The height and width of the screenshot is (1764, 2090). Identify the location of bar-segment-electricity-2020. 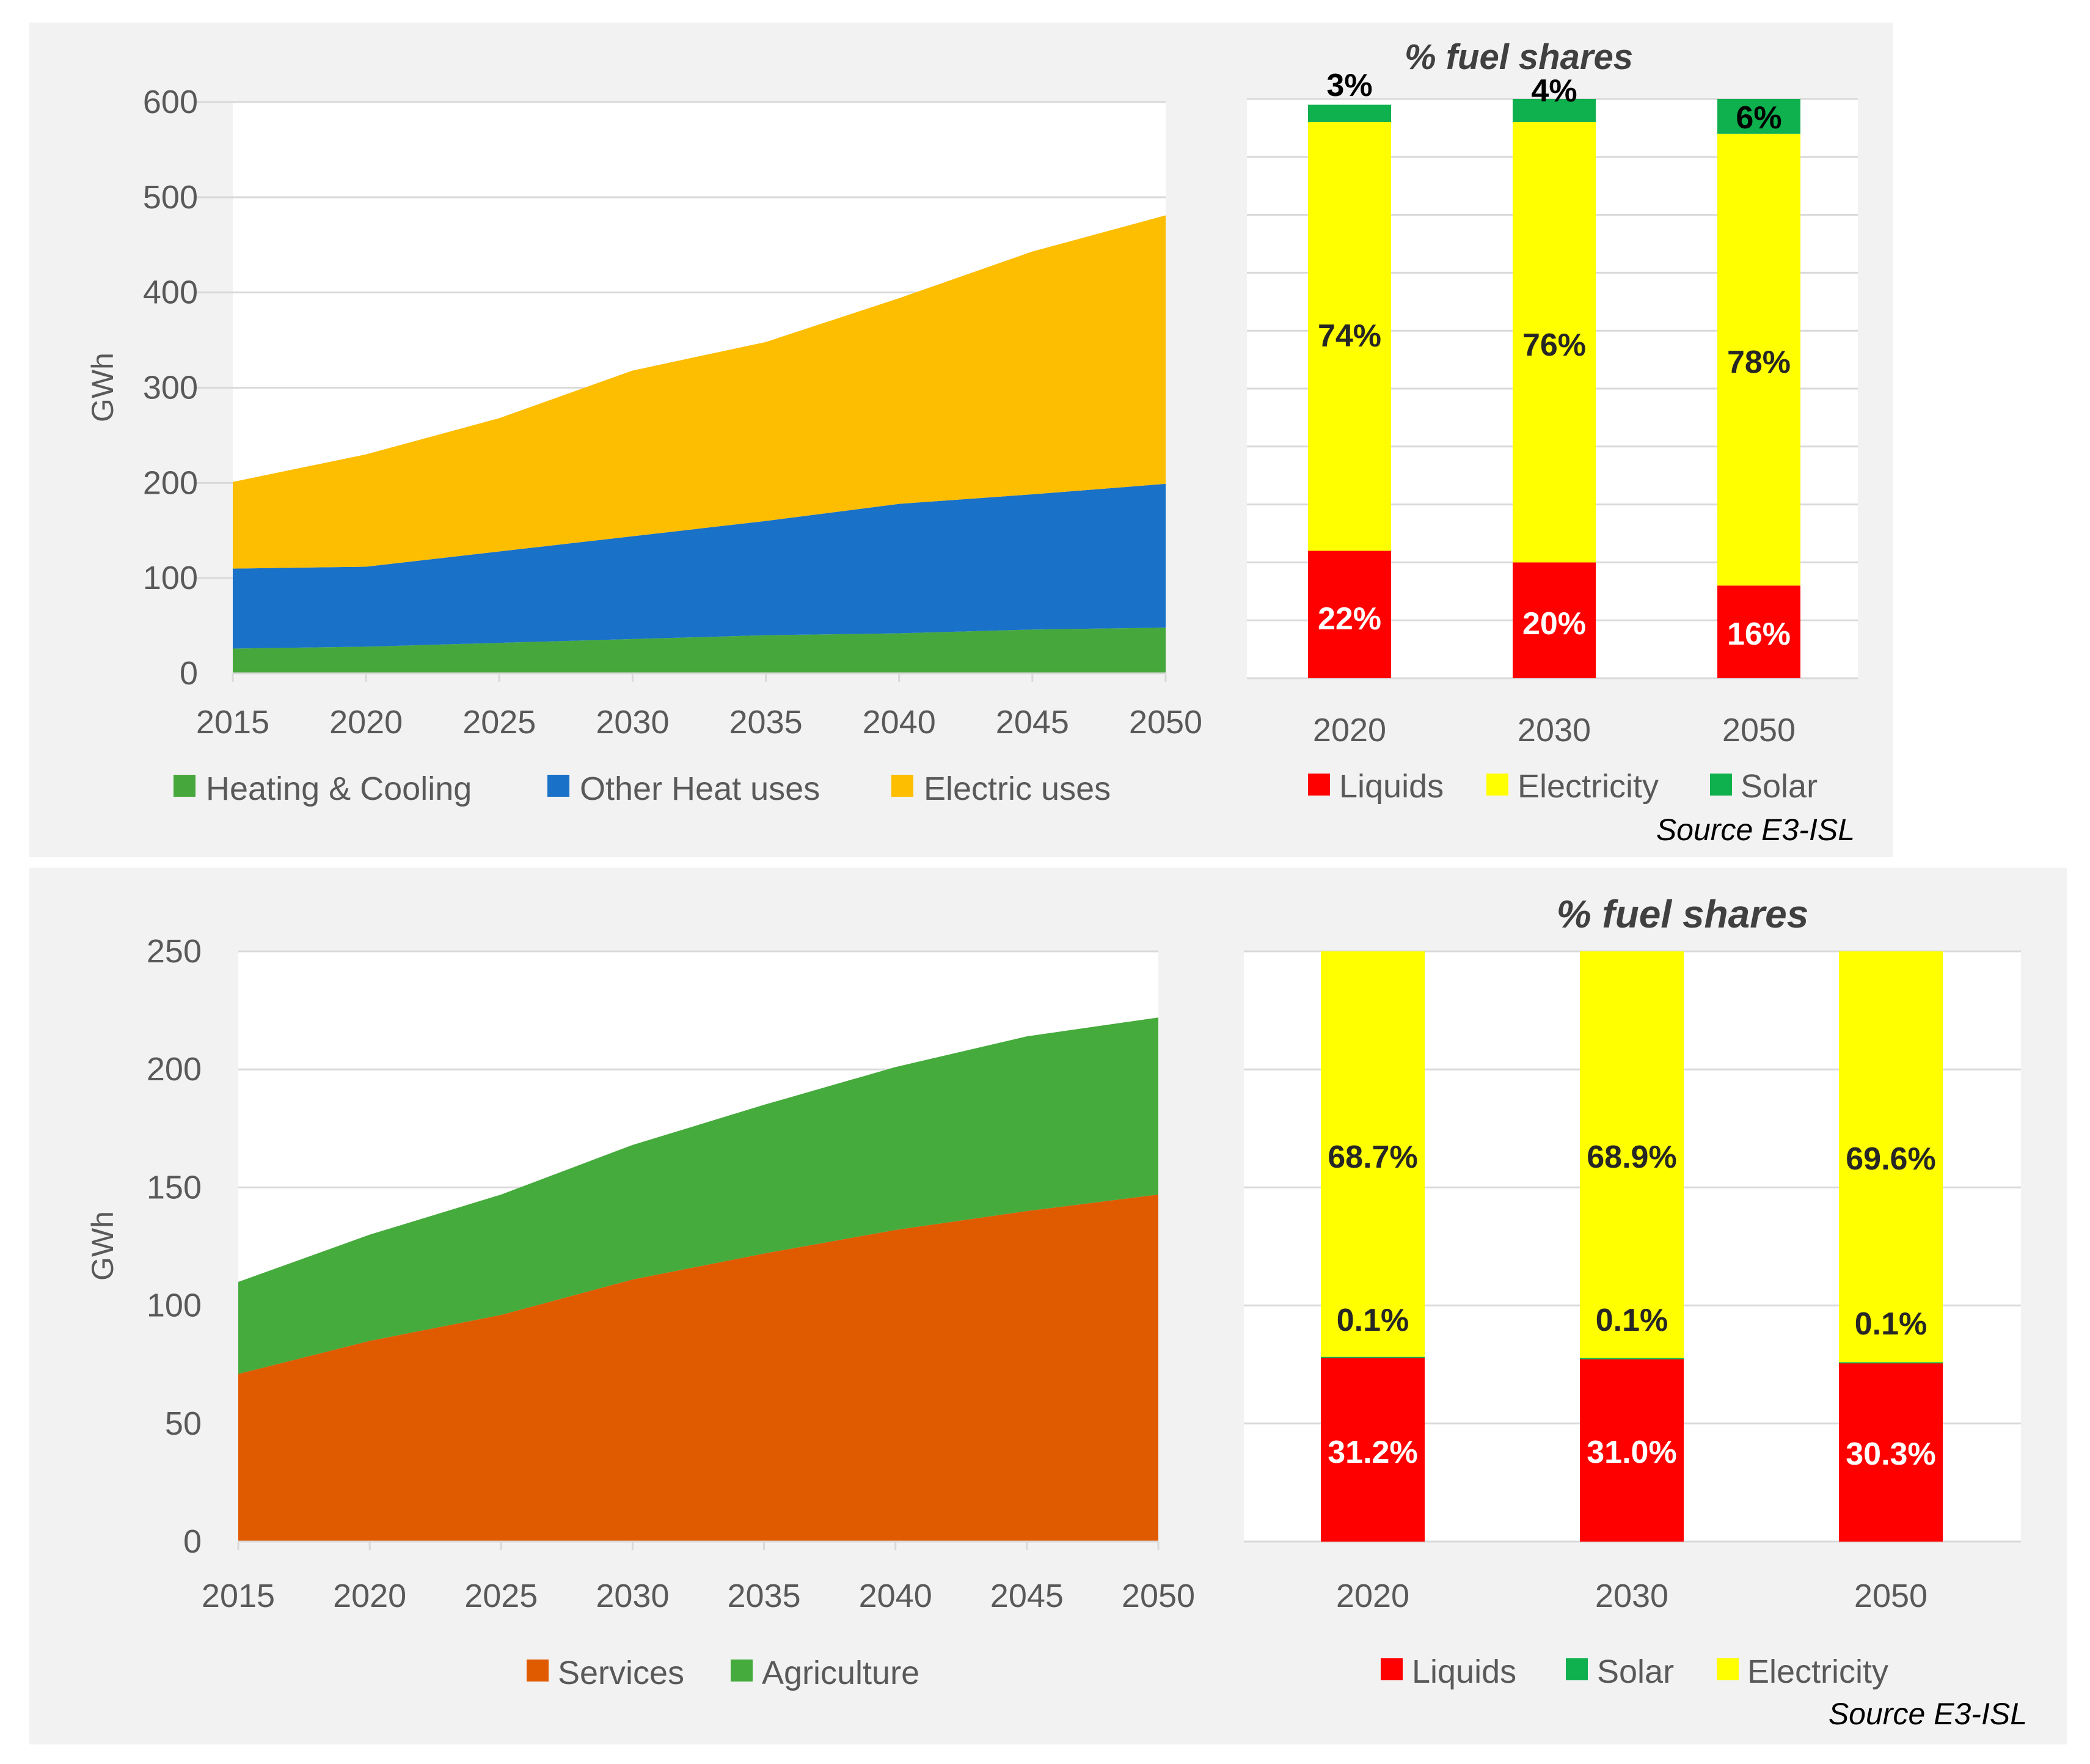
(1373, 1154).